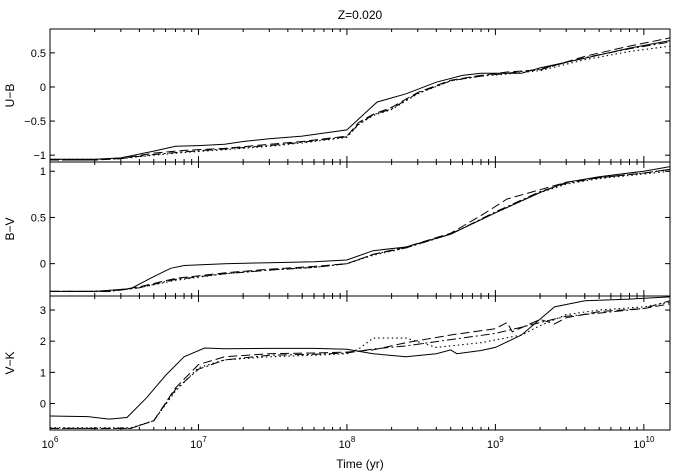 The width and height of the screenshot is (677, 474). I want to click on panel-3-ytick-label: 2, so click(43, 342).